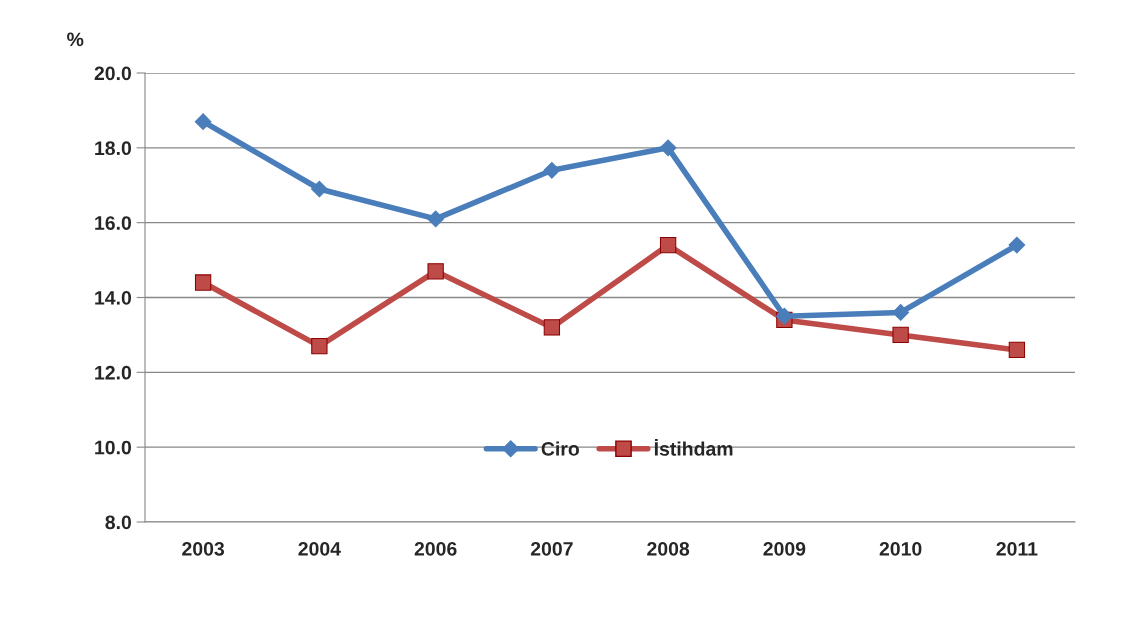 The height and width of the screenshot is (642, 1148). What do you see at coordinates (113, 223) in the screenshot?
I see `y-tick-label: 16.0` at bounding box center [113, 223].